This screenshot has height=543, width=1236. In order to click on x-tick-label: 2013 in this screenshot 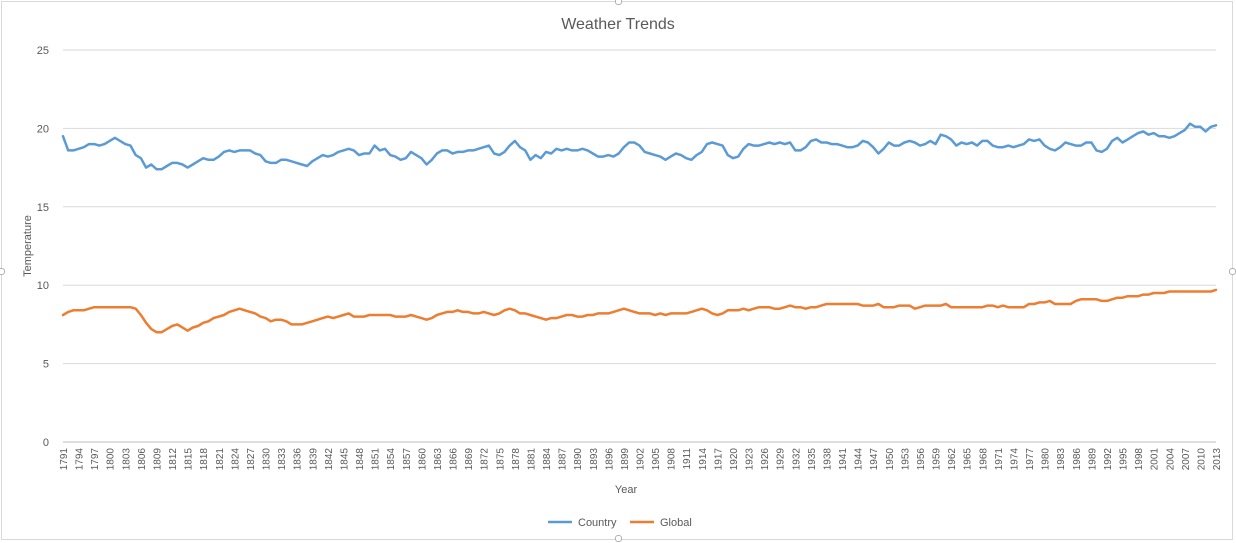, I will do `click(1217, 459)`.